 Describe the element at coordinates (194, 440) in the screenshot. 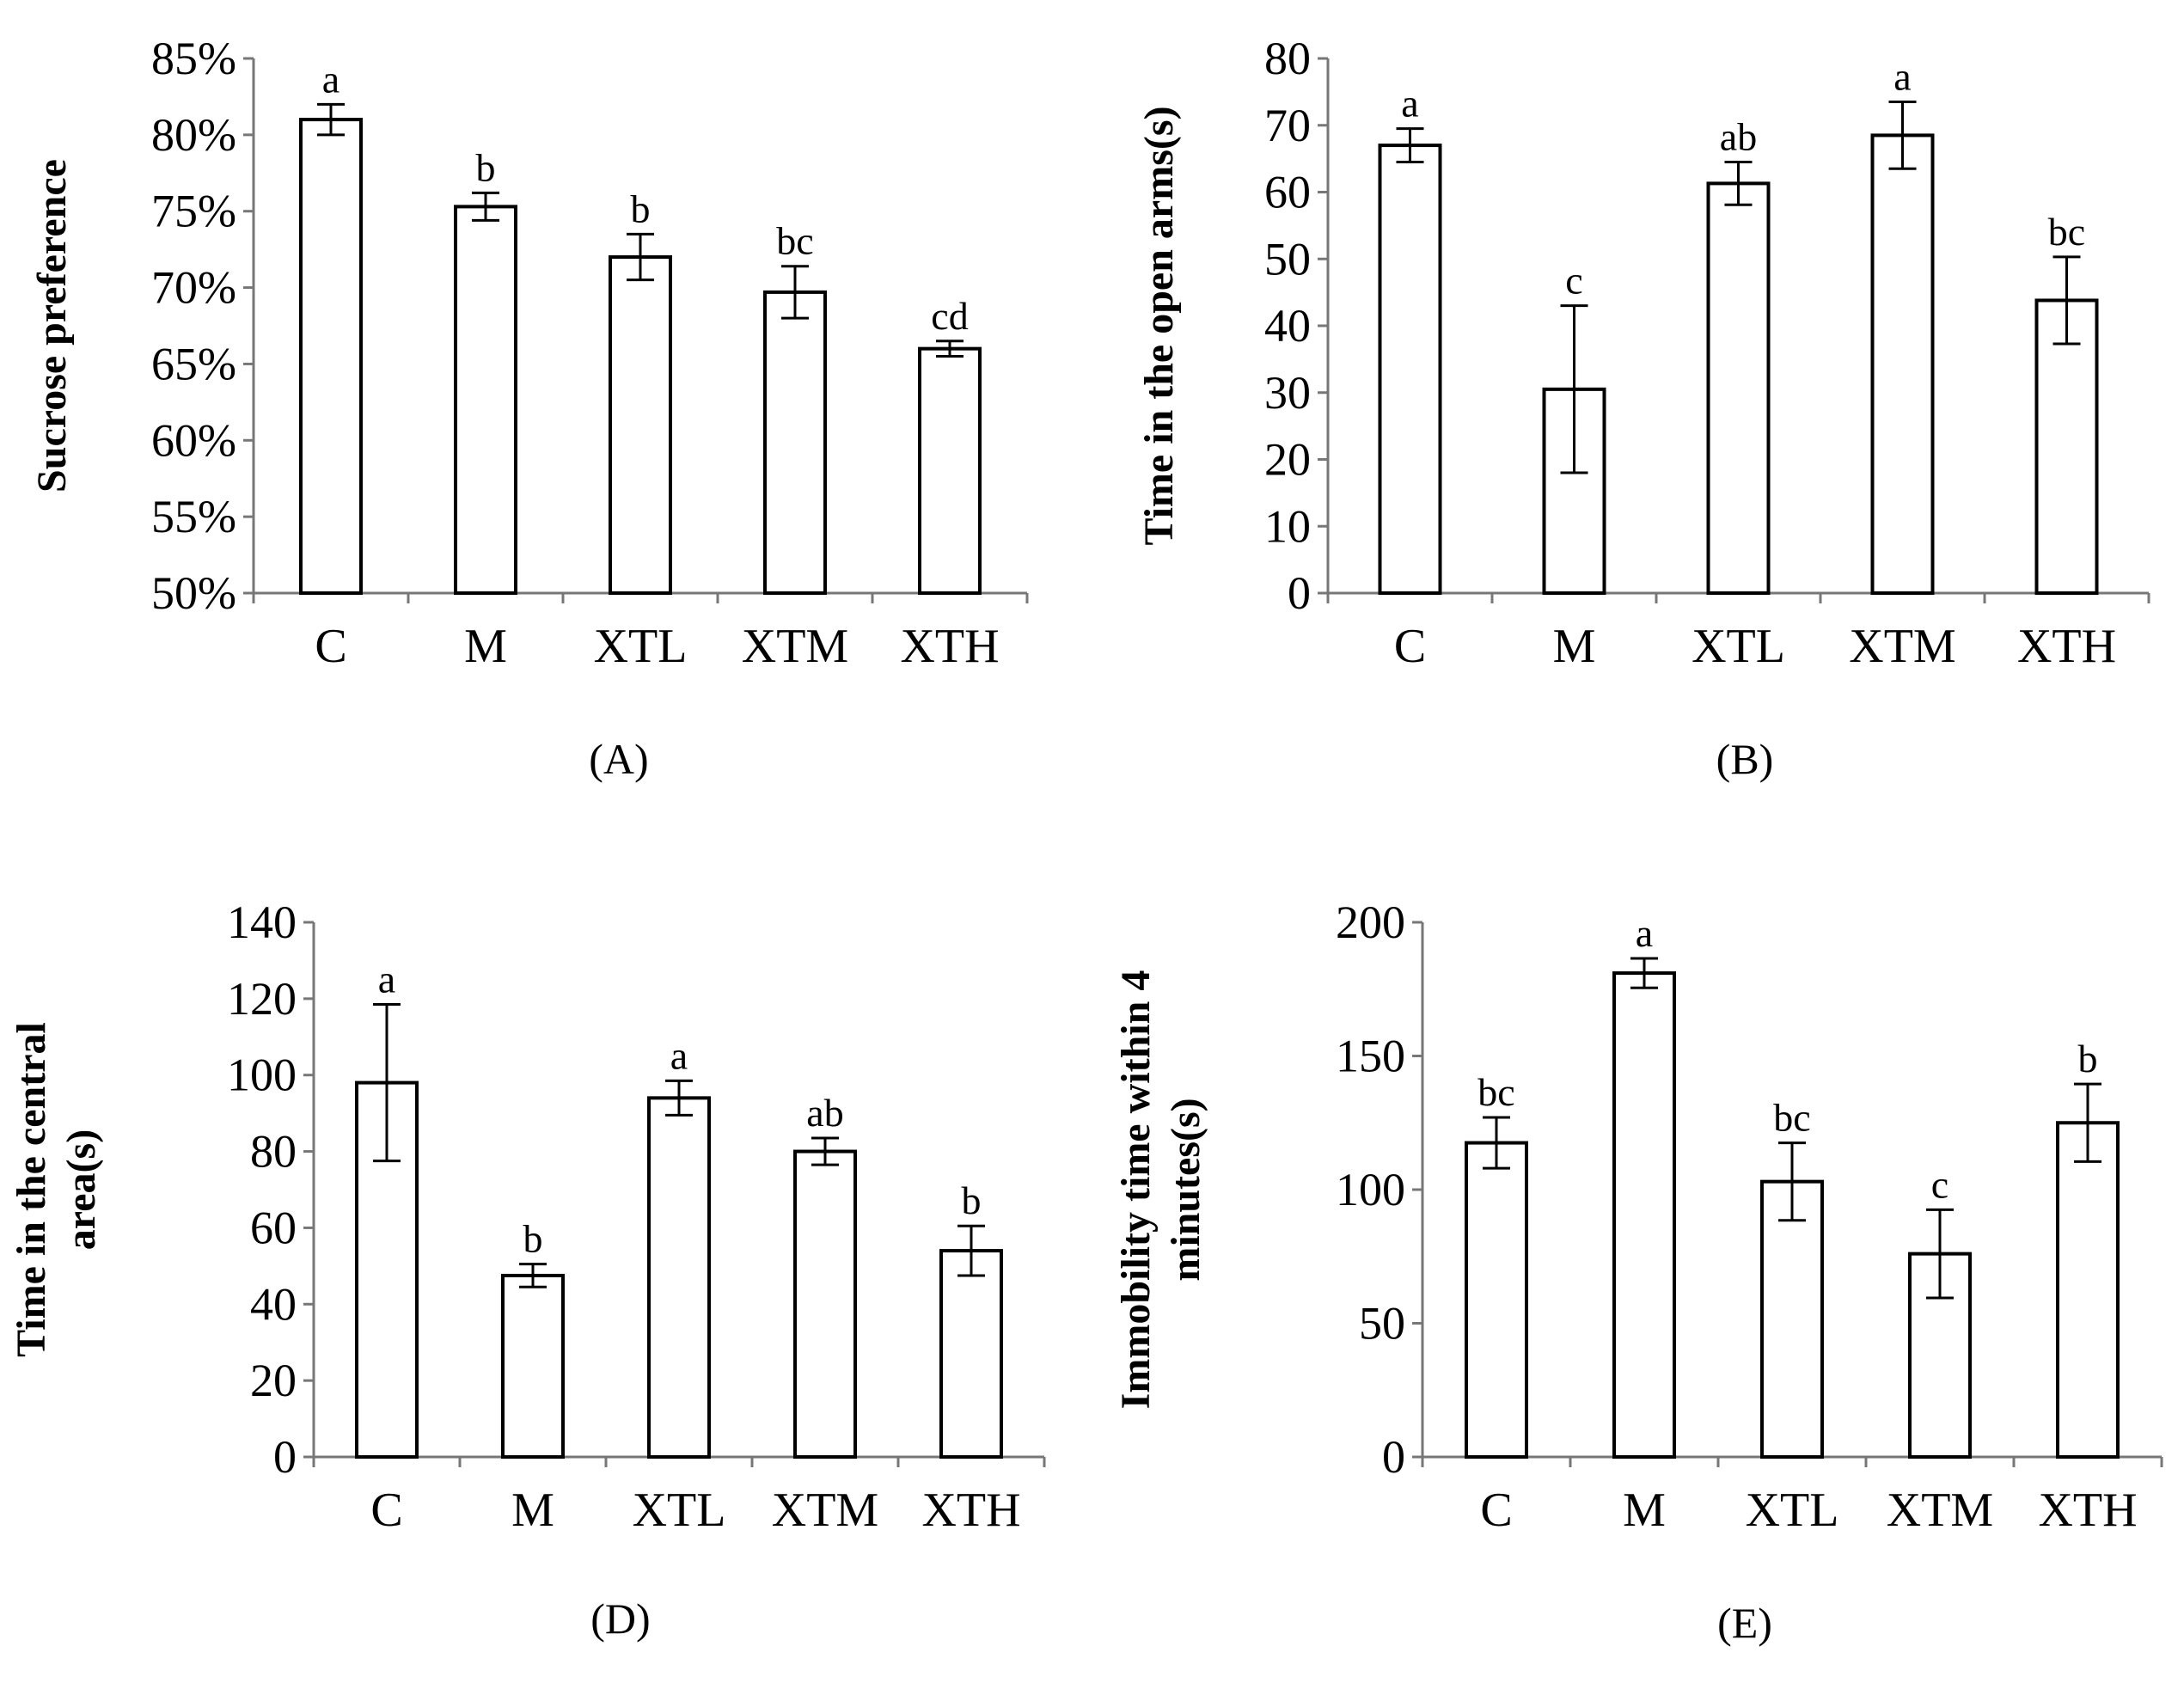

I see `y-tick-label: 60%` at that location.